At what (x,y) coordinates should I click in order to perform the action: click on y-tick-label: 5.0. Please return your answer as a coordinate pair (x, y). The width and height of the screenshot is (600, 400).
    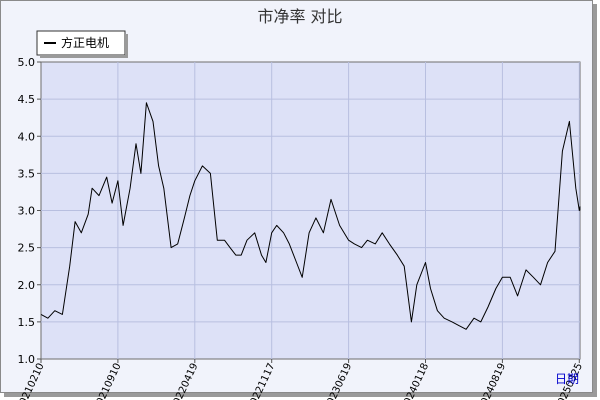
    Looking at the image, I should click on (27, 62).